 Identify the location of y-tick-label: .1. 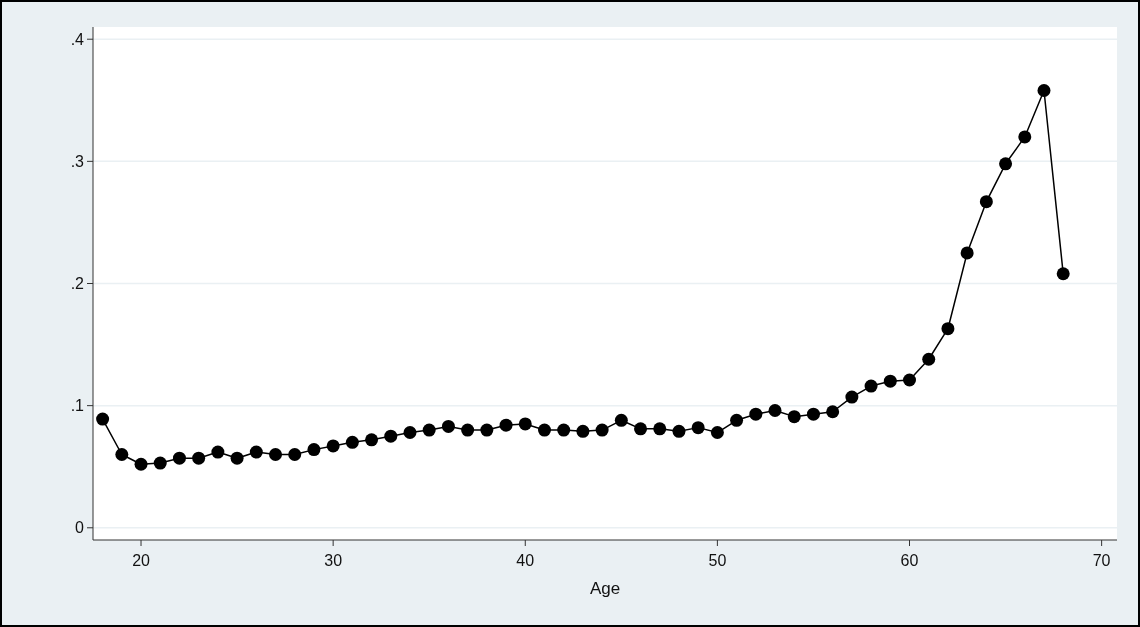
(77, 406).